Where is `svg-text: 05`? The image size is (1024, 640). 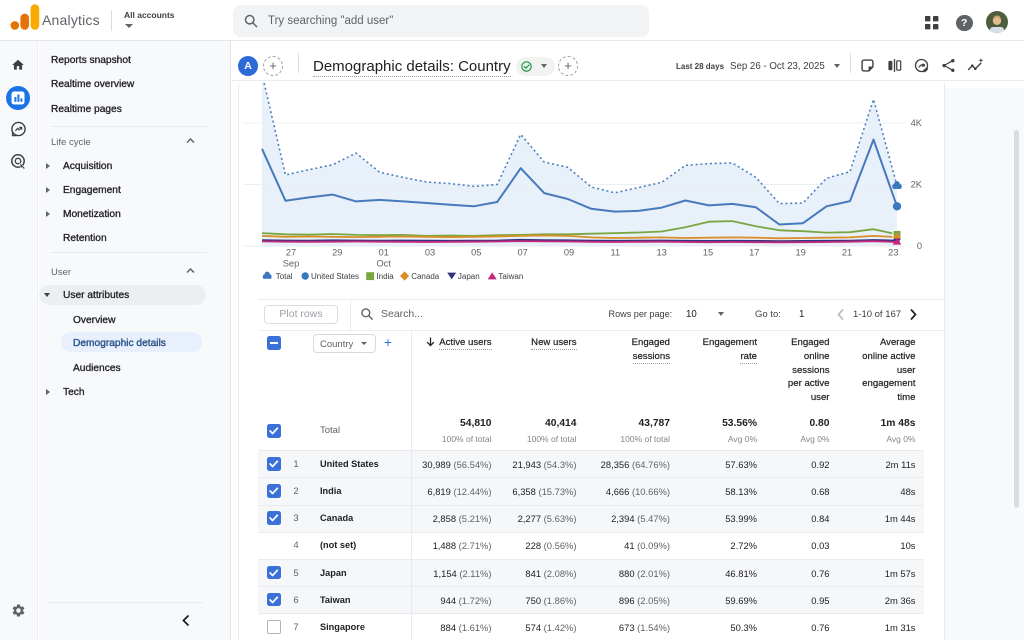 svg-text: 05 is located at coordinates (476, 253).